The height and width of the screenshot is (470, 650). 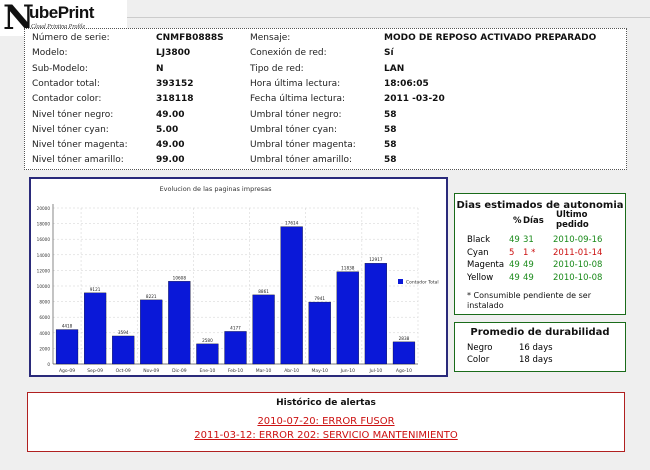 I want to click on info-label: Contador color:, so click(x=67, y=99).